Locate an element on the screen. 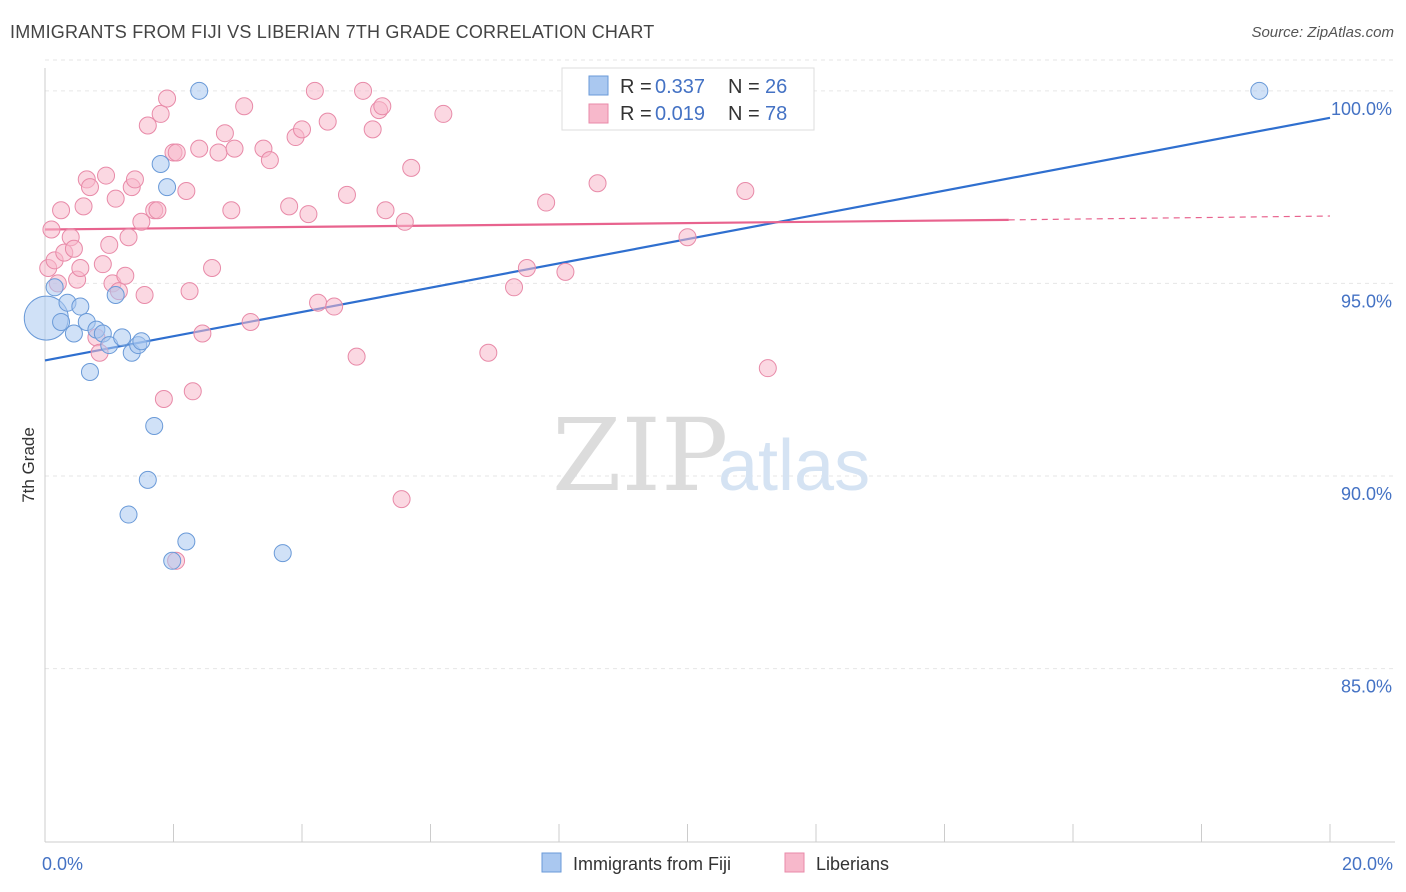 Image resolution: width=1406 pixels, height=892 pixels. legend-fiji-swatch is located at coordinates (598, 85).